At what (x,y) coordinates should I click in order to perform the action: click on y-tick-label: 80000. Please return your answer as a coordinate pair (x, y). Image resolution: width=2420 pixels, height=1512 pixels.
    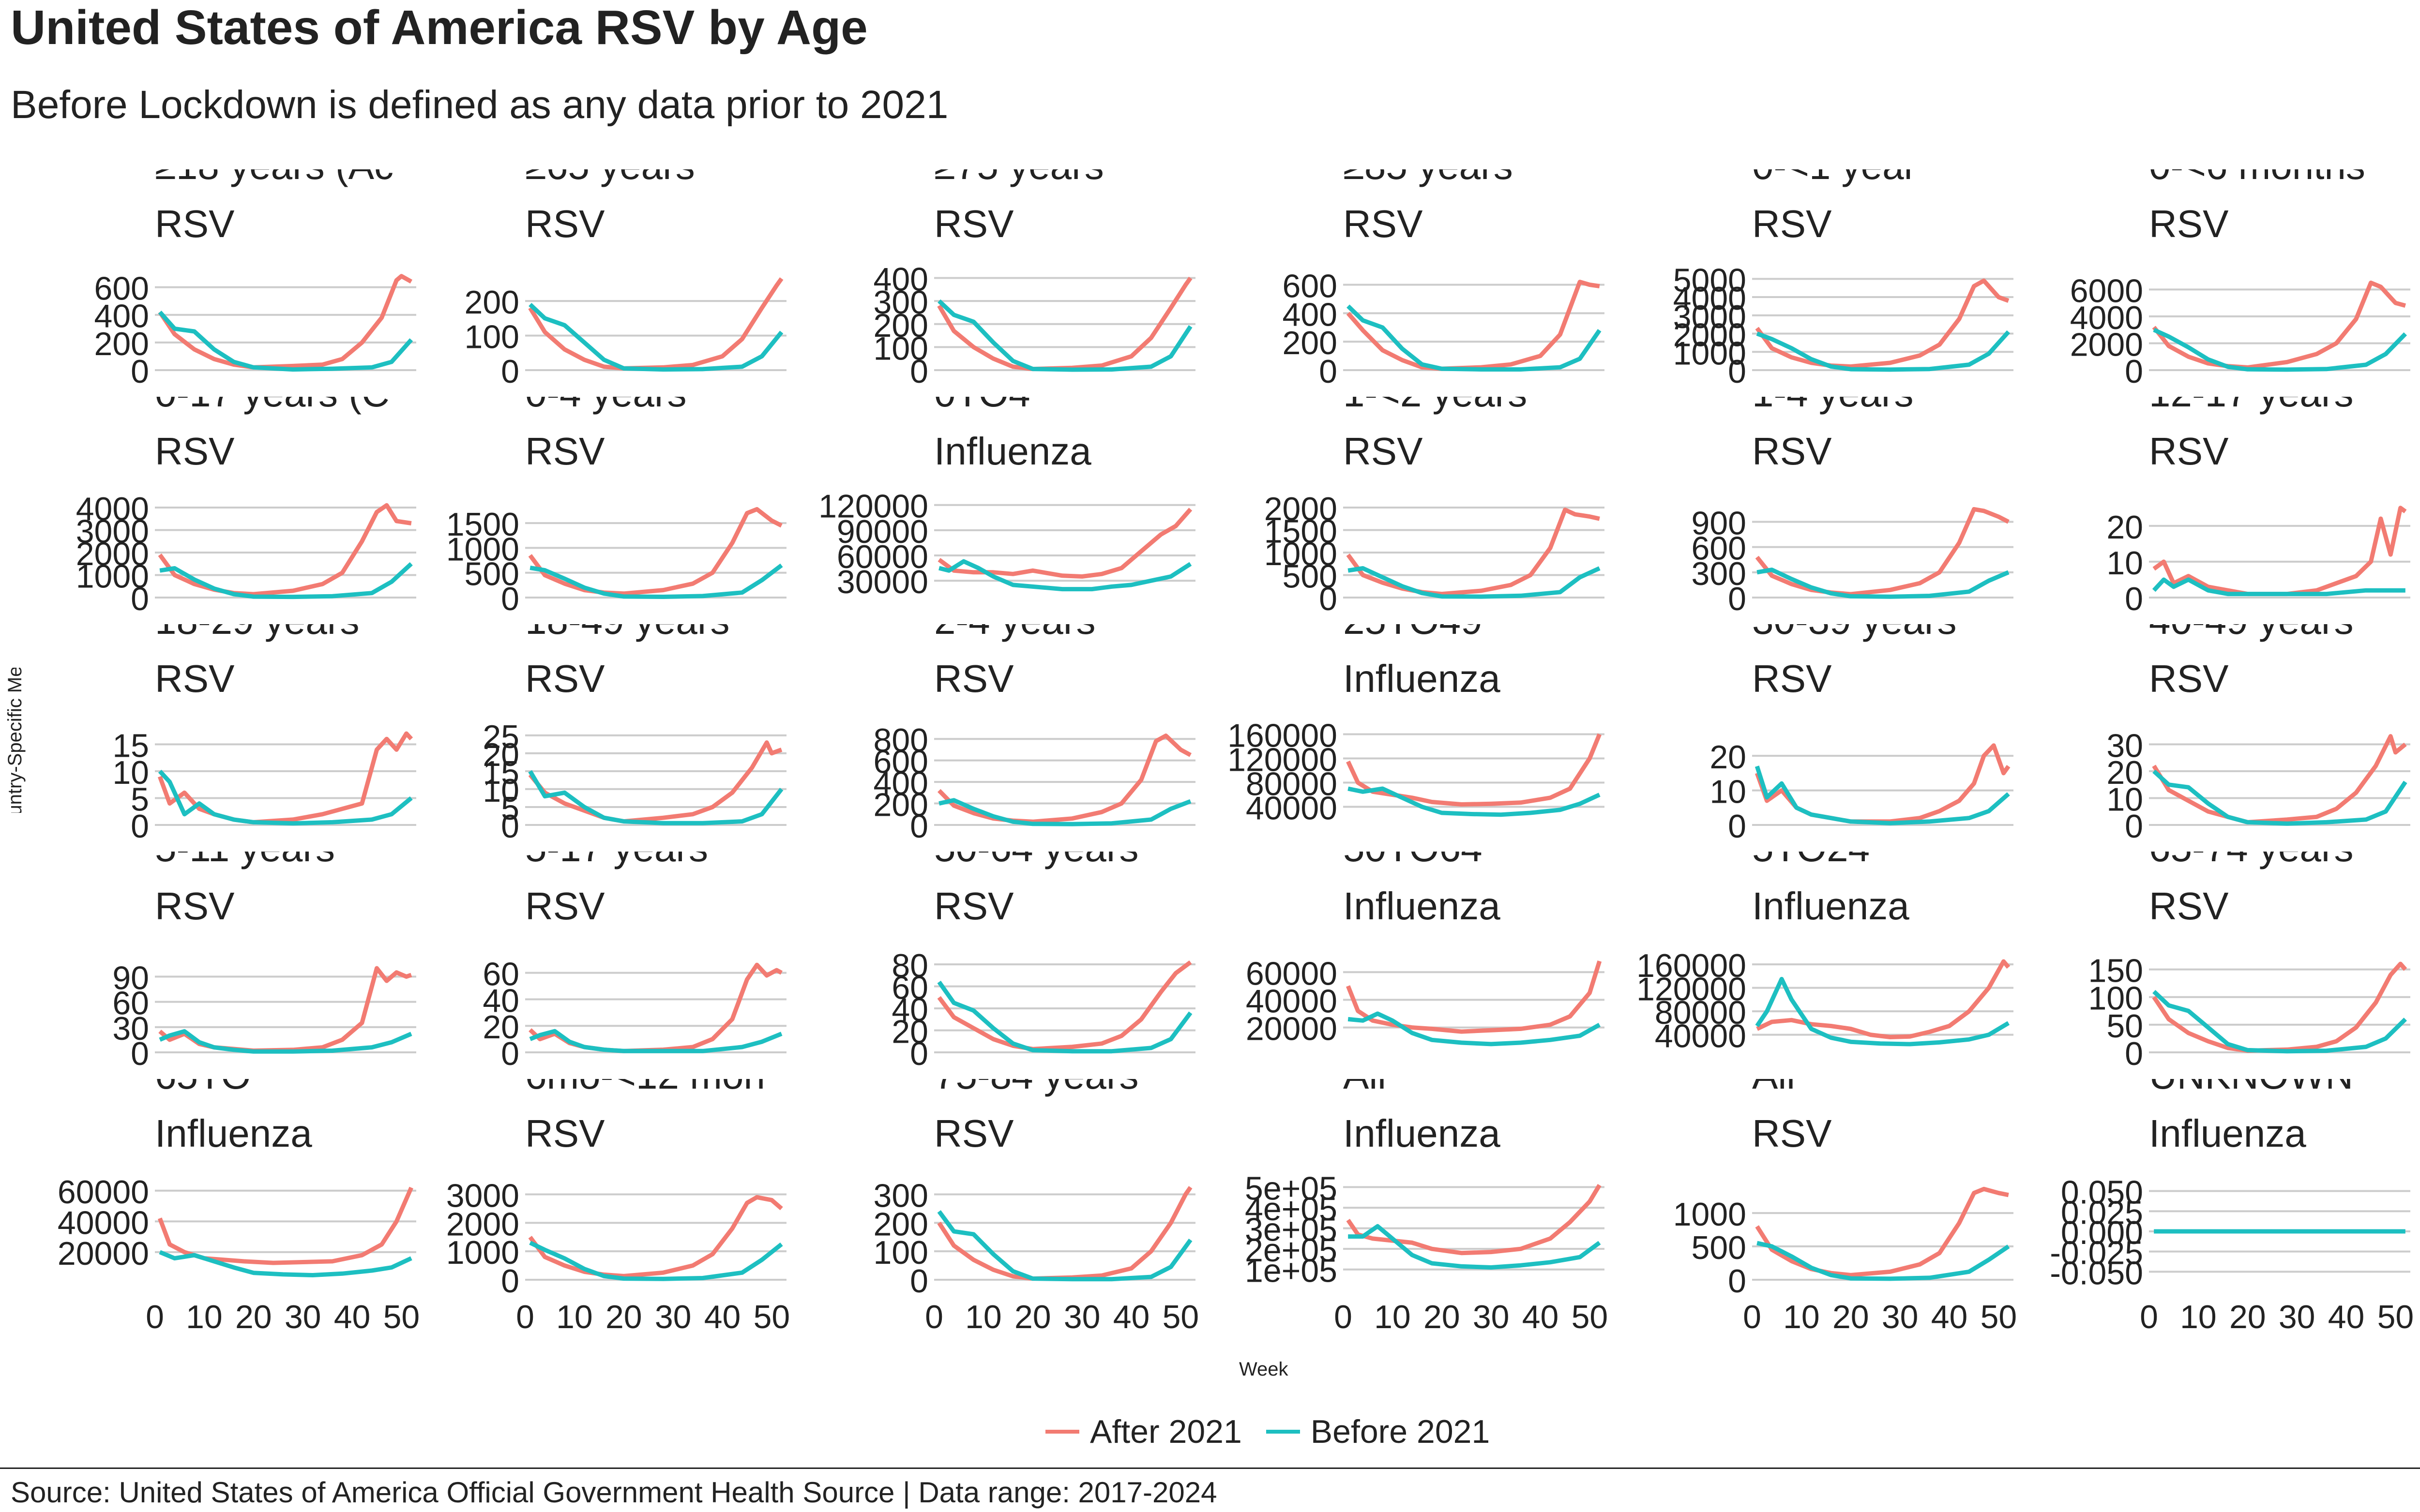
    Looking at the image, I should click on (1291, 784).